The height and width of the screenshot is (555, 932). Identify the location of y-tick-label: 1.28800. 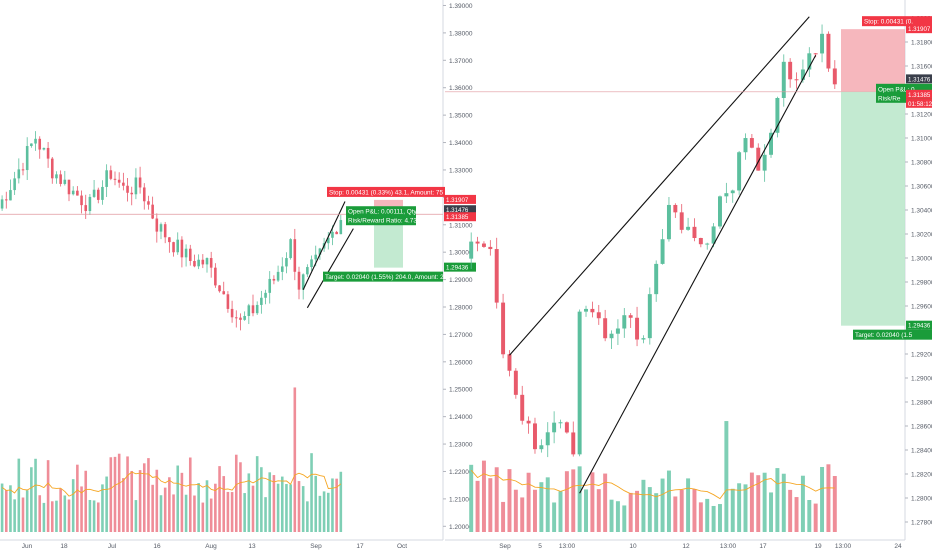
(921, 403).